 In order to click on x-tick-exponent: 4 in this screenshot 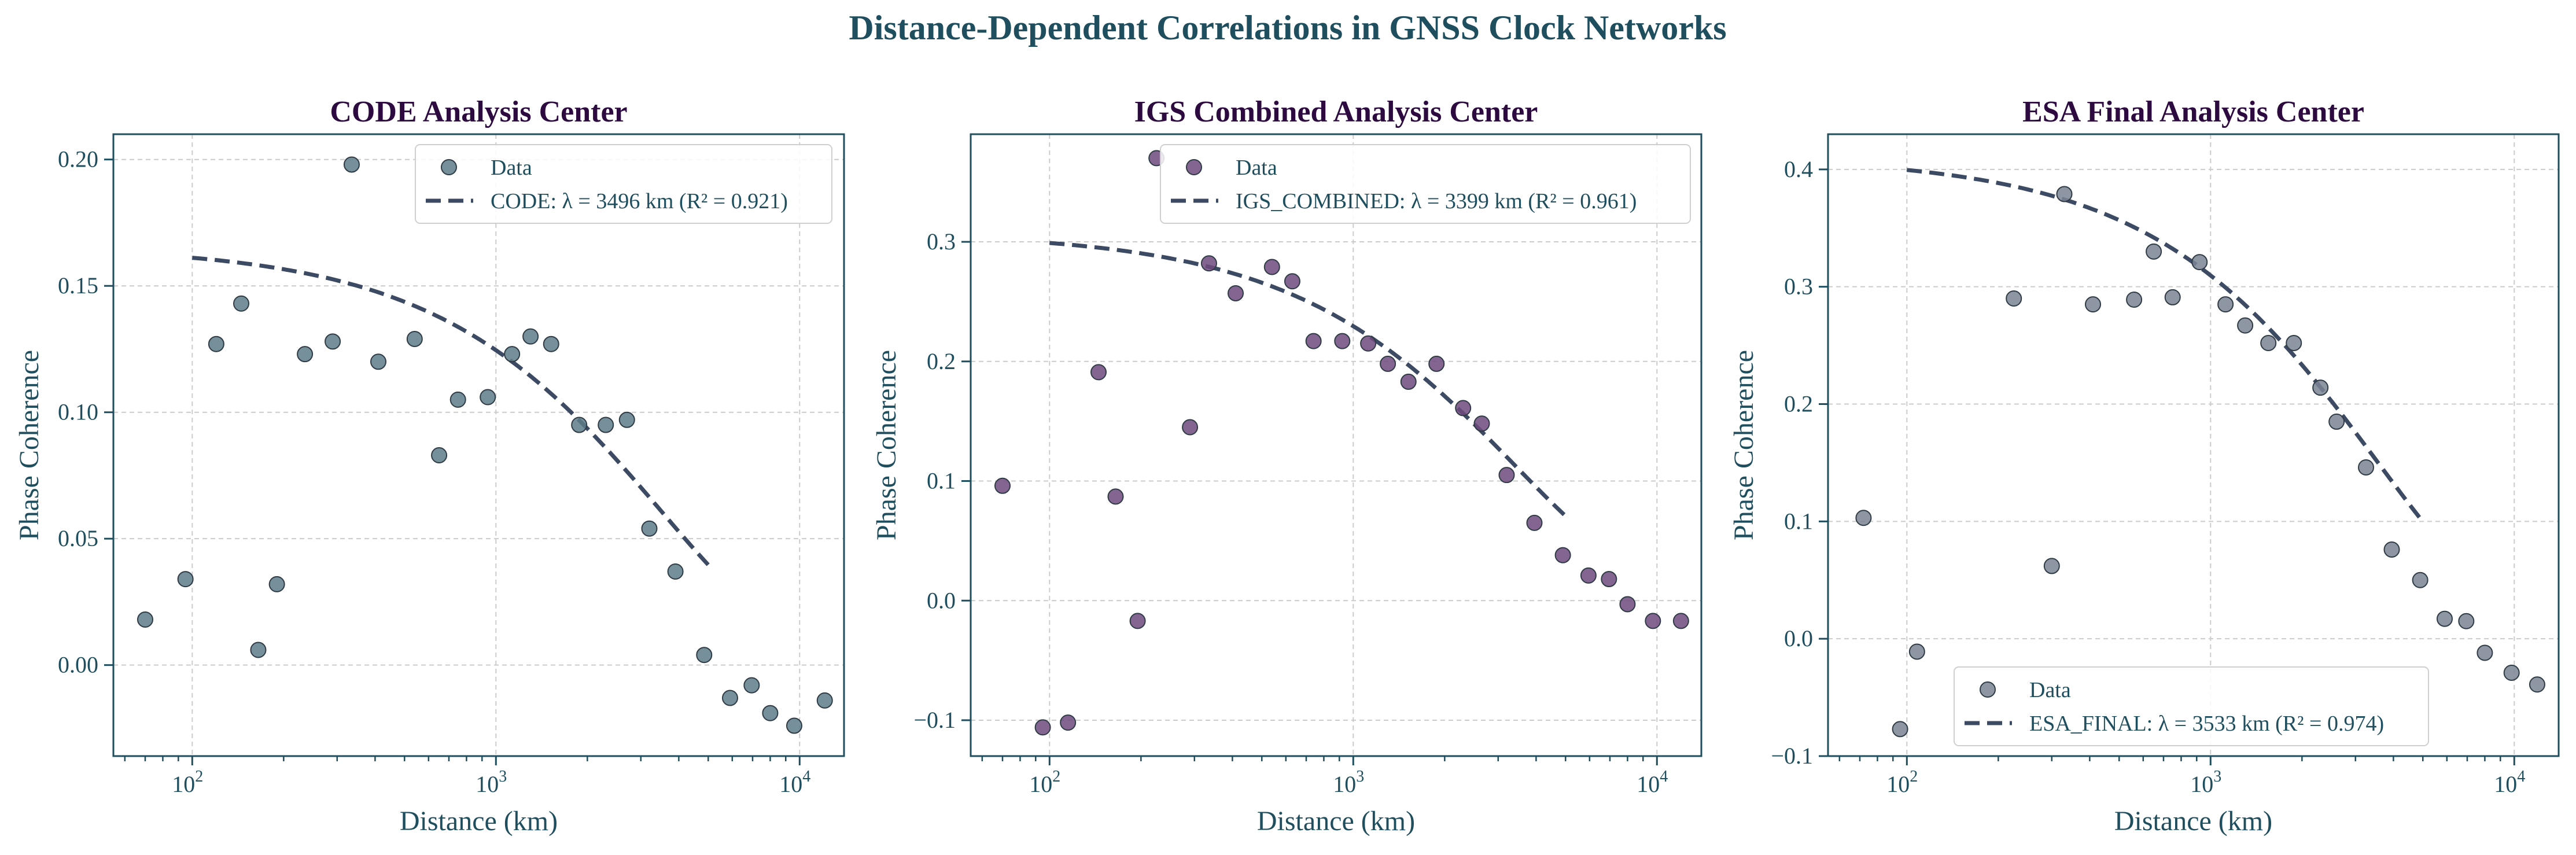, I will do `click(2521, 777)`.